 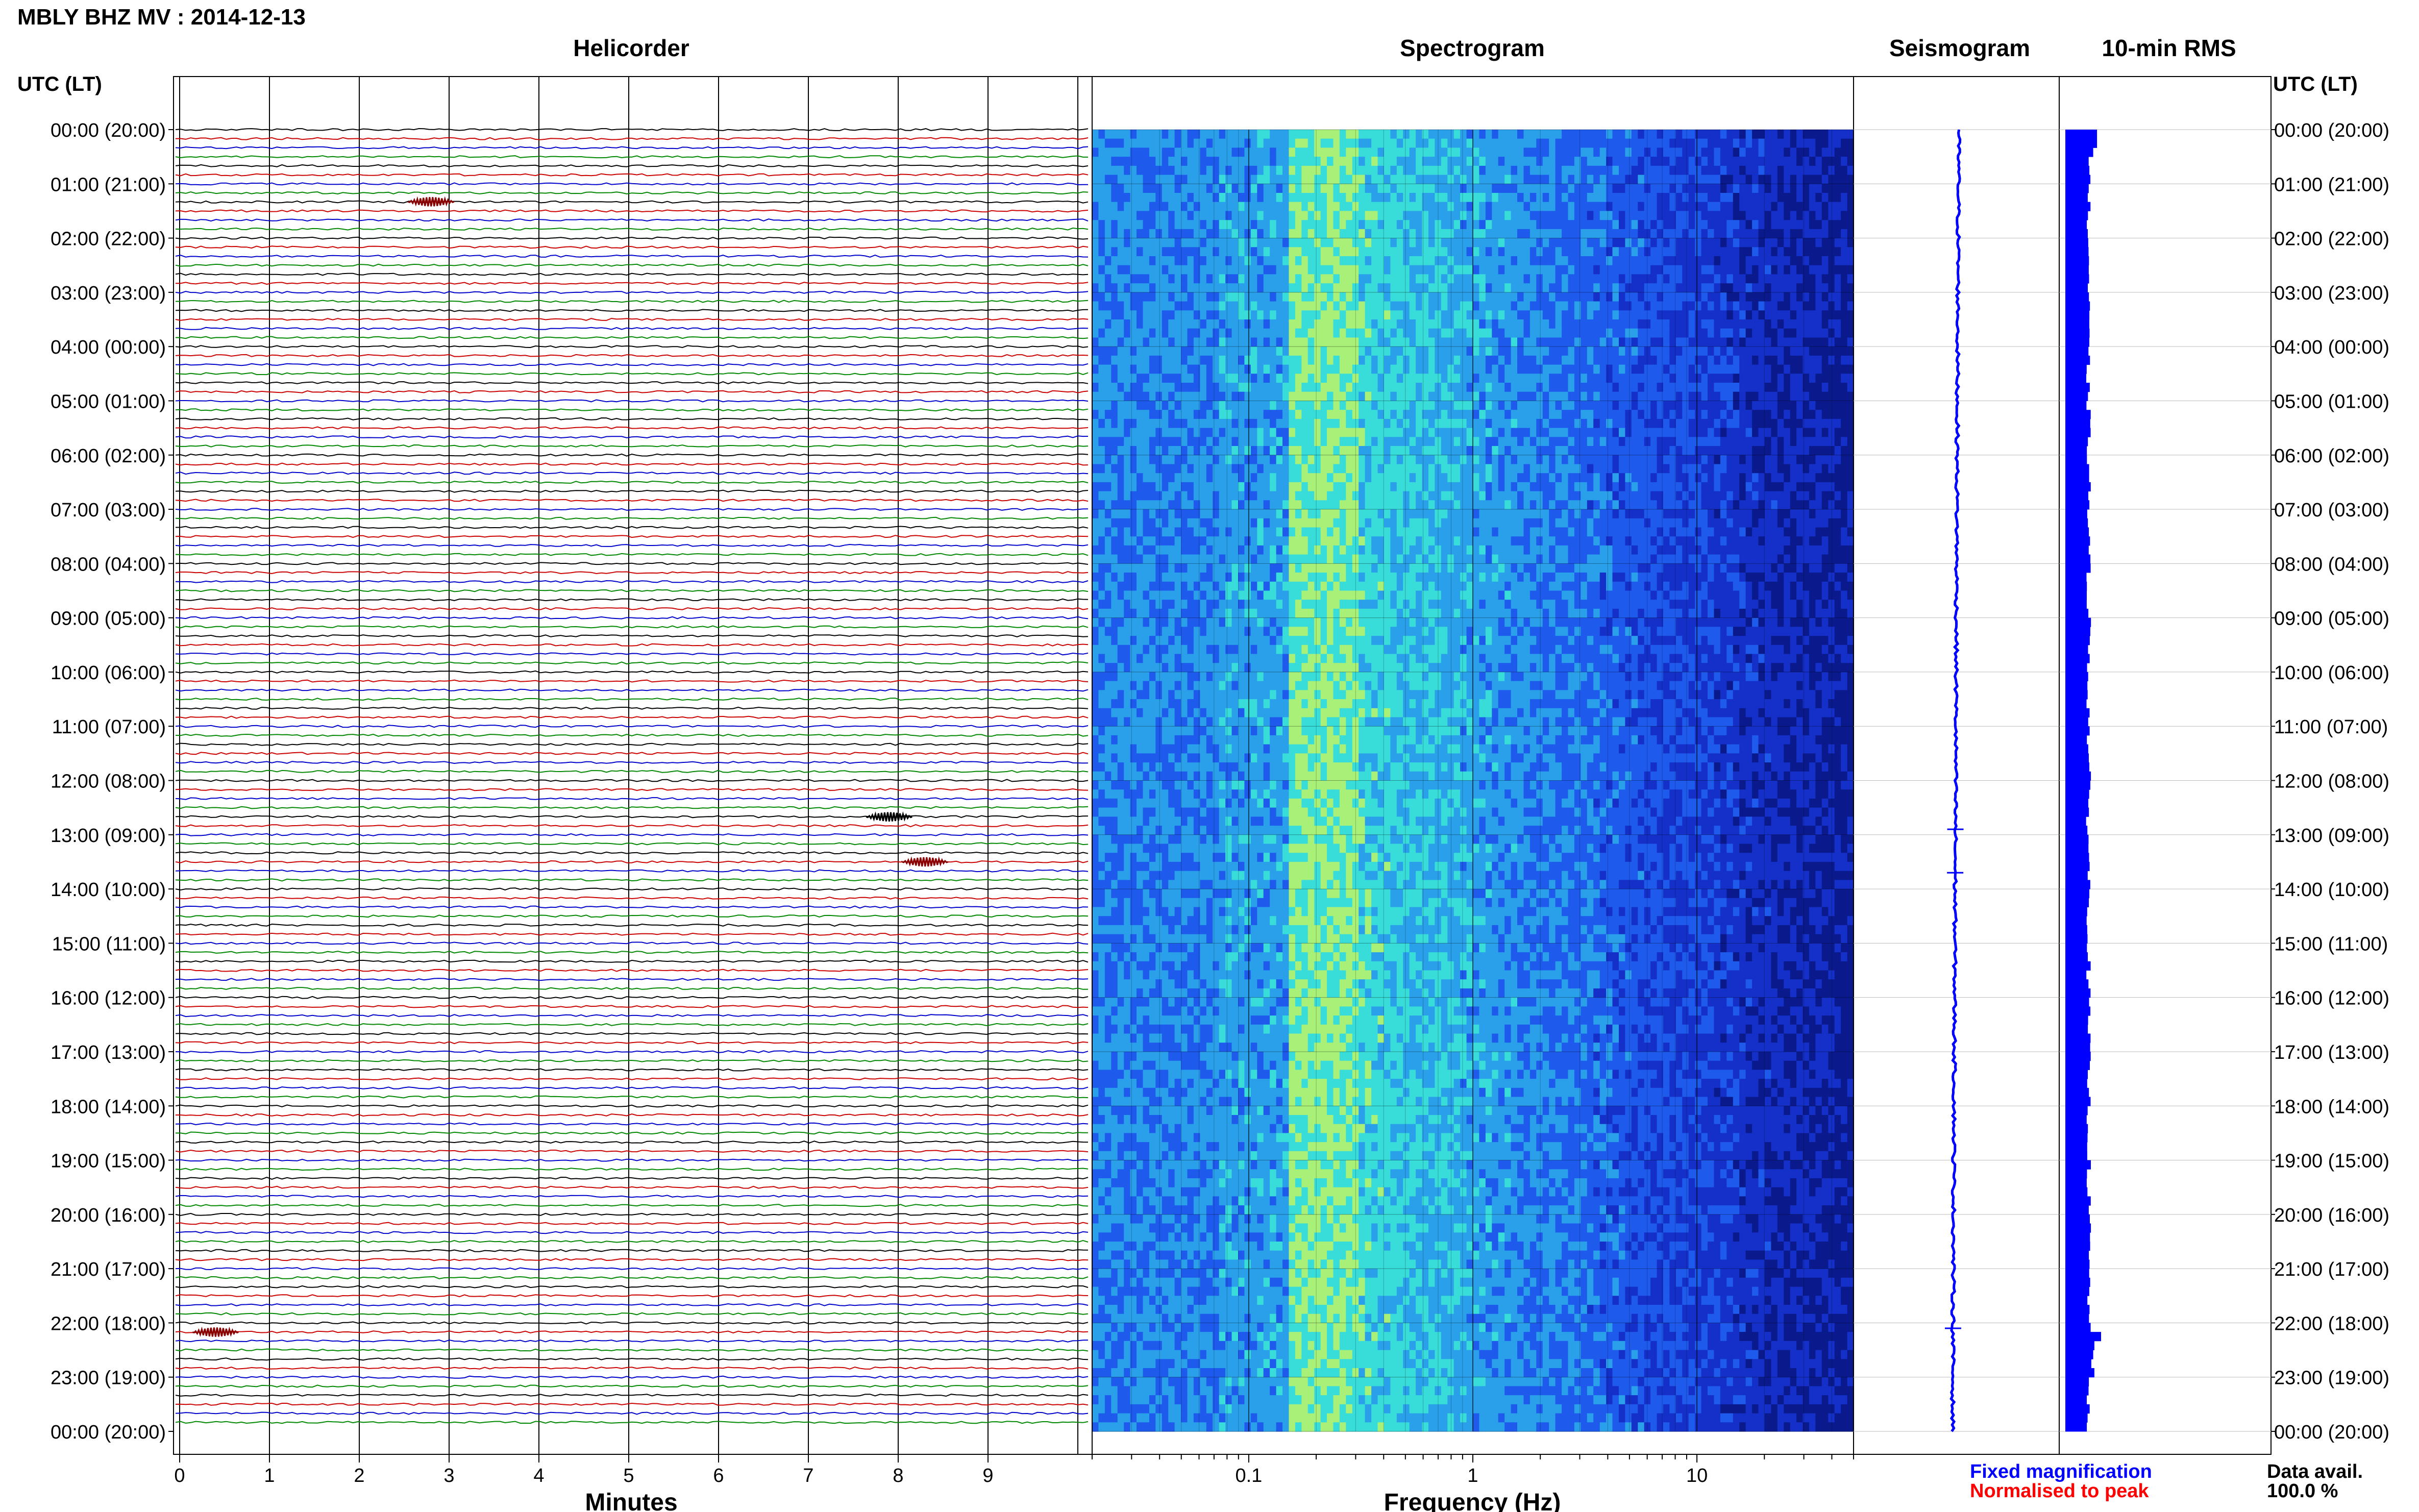 I want to click on time-label-left: 05:00 (01:00), so click(x=108, y=401).